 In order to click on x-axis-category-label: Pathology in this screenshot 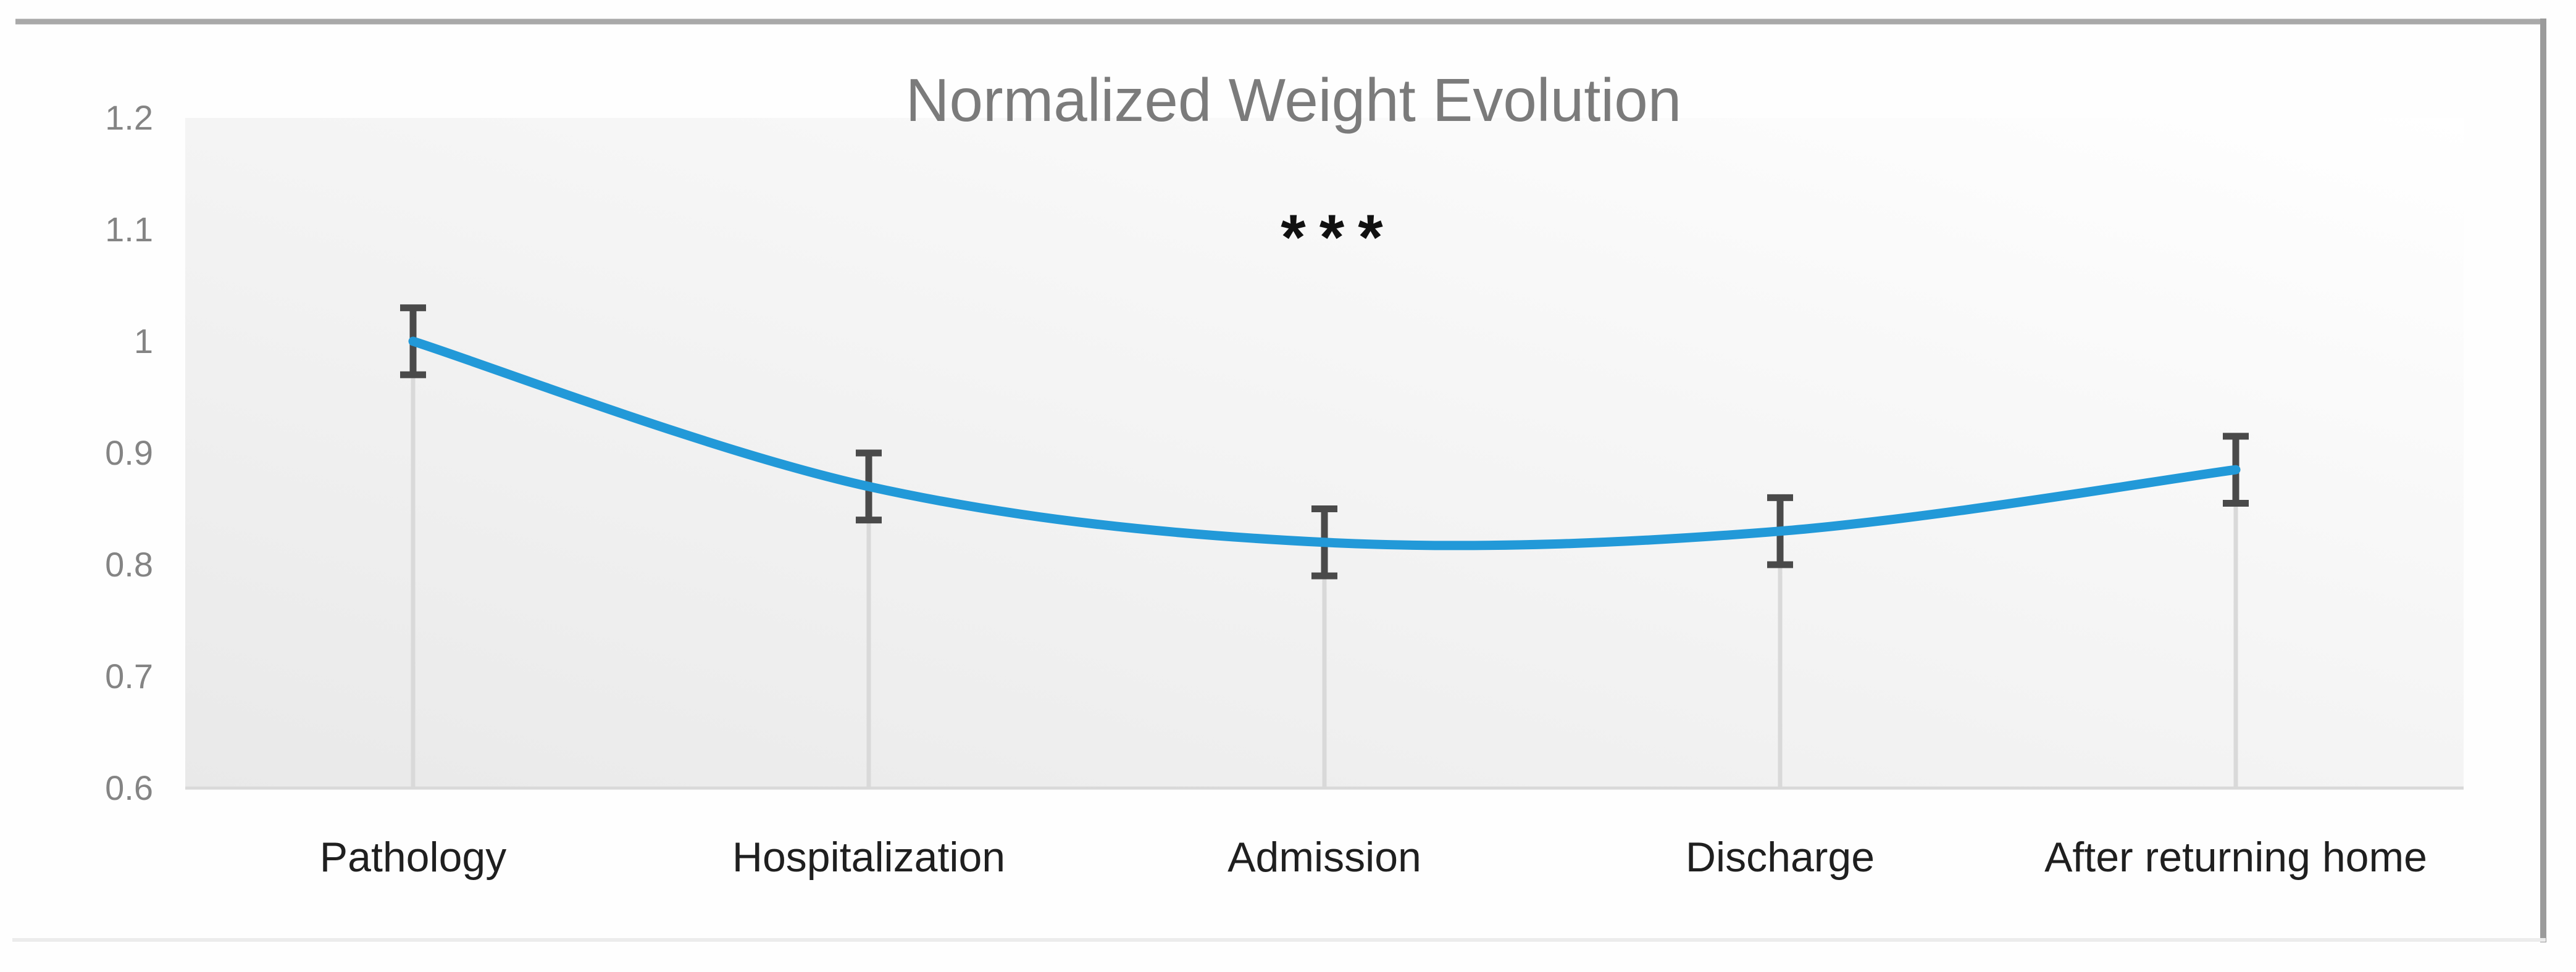, I will do `click(413, 857)`.